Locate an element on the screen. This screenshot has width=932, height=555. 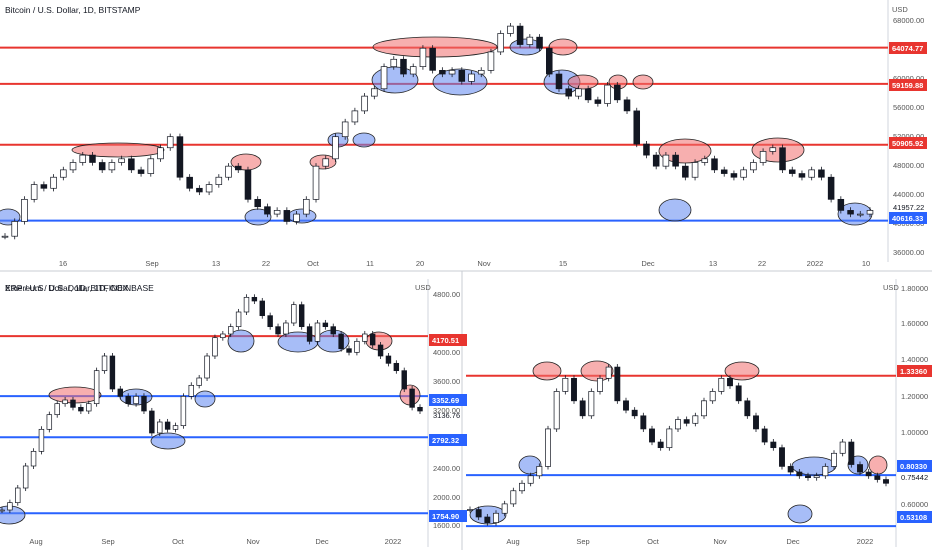
x-tick-label: Oct is located at coordinates (313, 263).